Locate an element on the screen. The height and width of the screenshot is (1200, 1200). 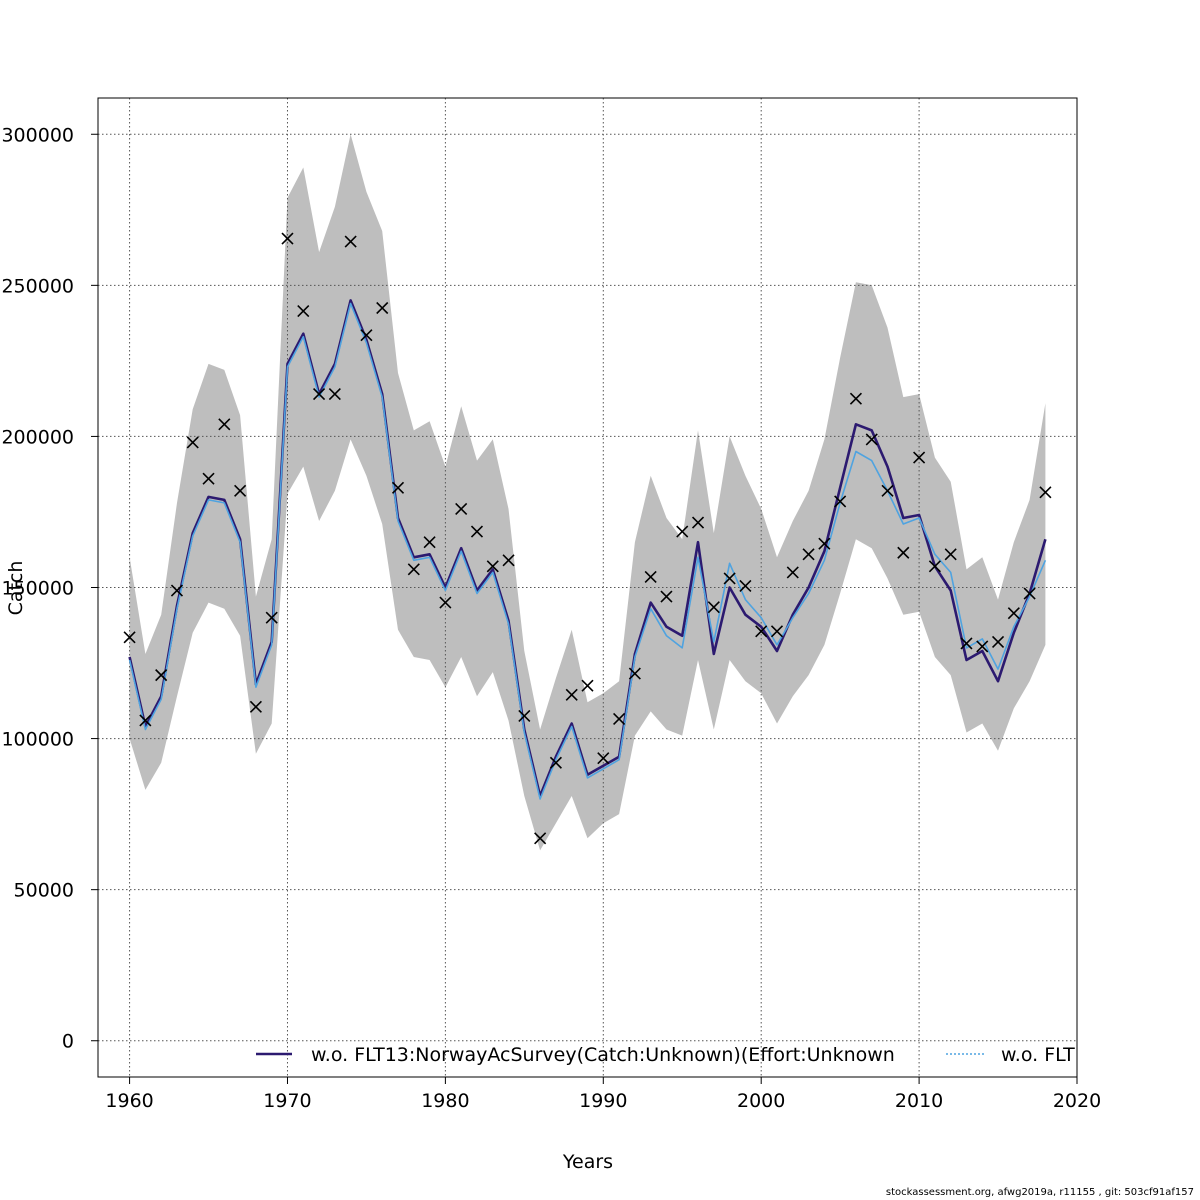
x-tick-label: 1970 is located at coordinates (287, 1101).